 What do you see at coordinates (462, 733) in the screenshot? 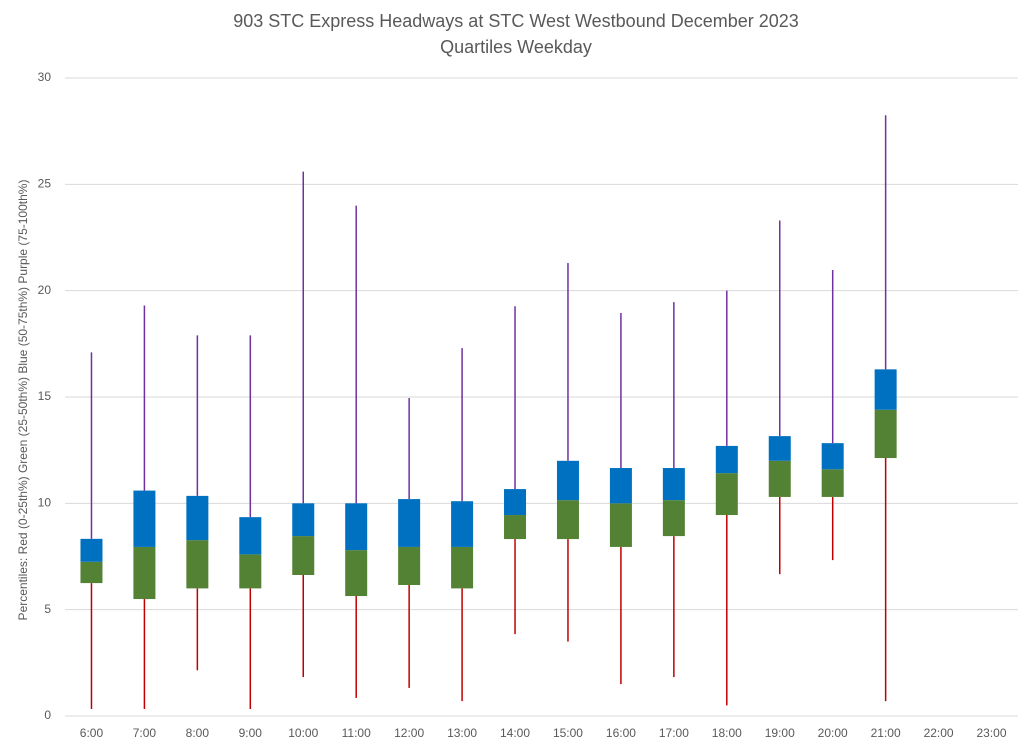
I see `x-tick-label: 13:00` at bounding box center [462, 733].